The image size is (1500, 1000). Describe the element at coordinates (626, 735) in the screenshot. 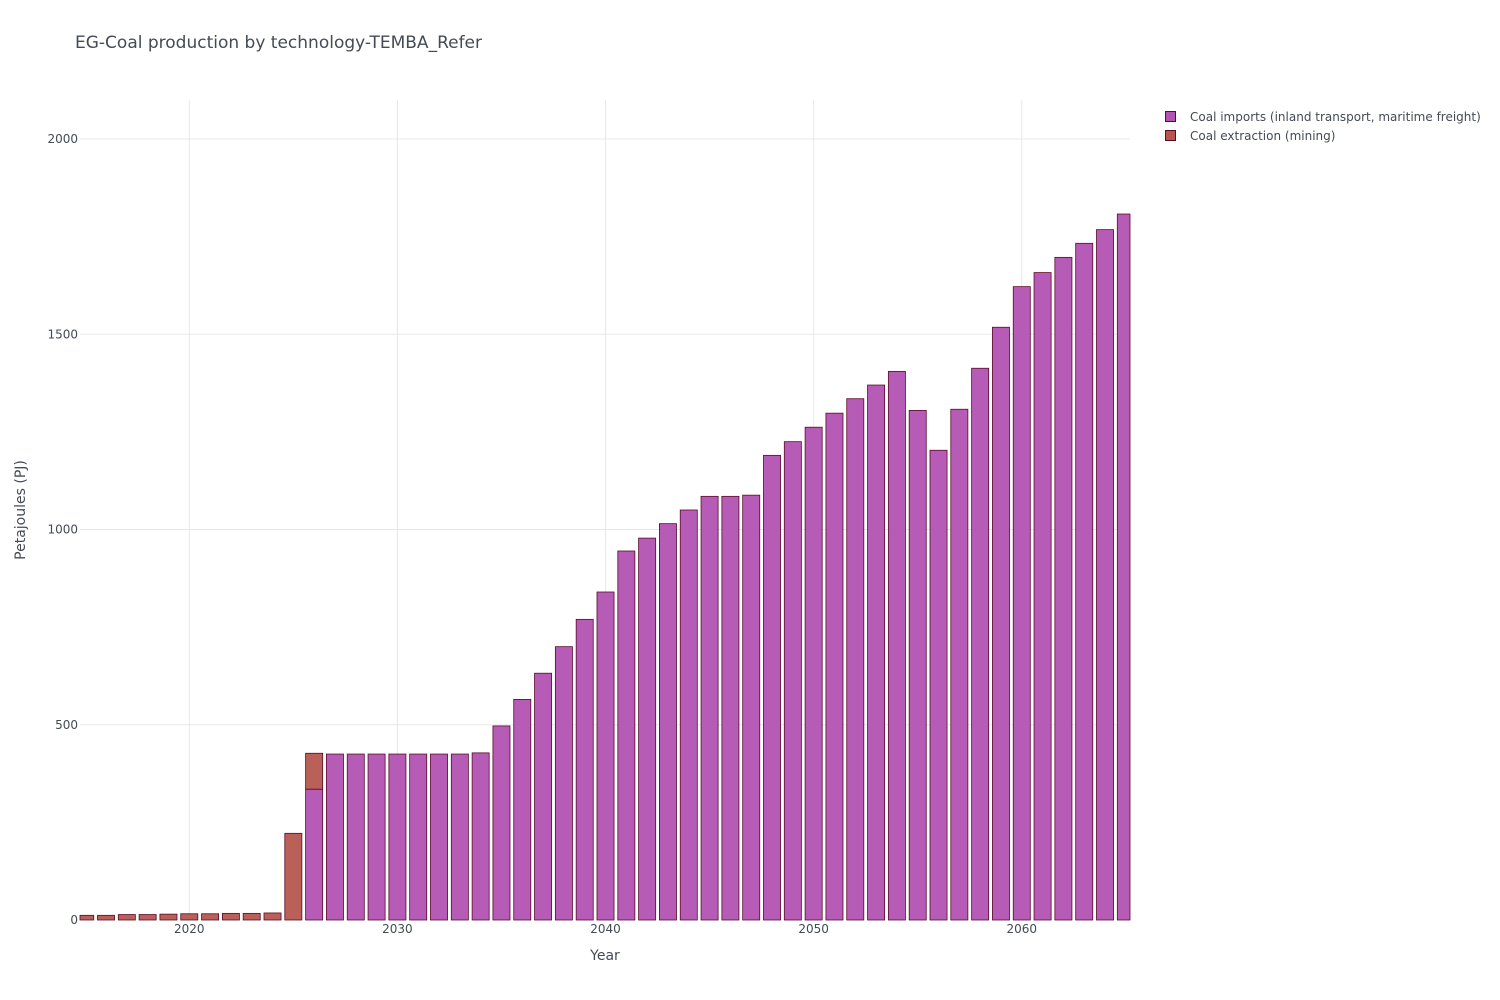

I see `bar-imports-2041` at that location.